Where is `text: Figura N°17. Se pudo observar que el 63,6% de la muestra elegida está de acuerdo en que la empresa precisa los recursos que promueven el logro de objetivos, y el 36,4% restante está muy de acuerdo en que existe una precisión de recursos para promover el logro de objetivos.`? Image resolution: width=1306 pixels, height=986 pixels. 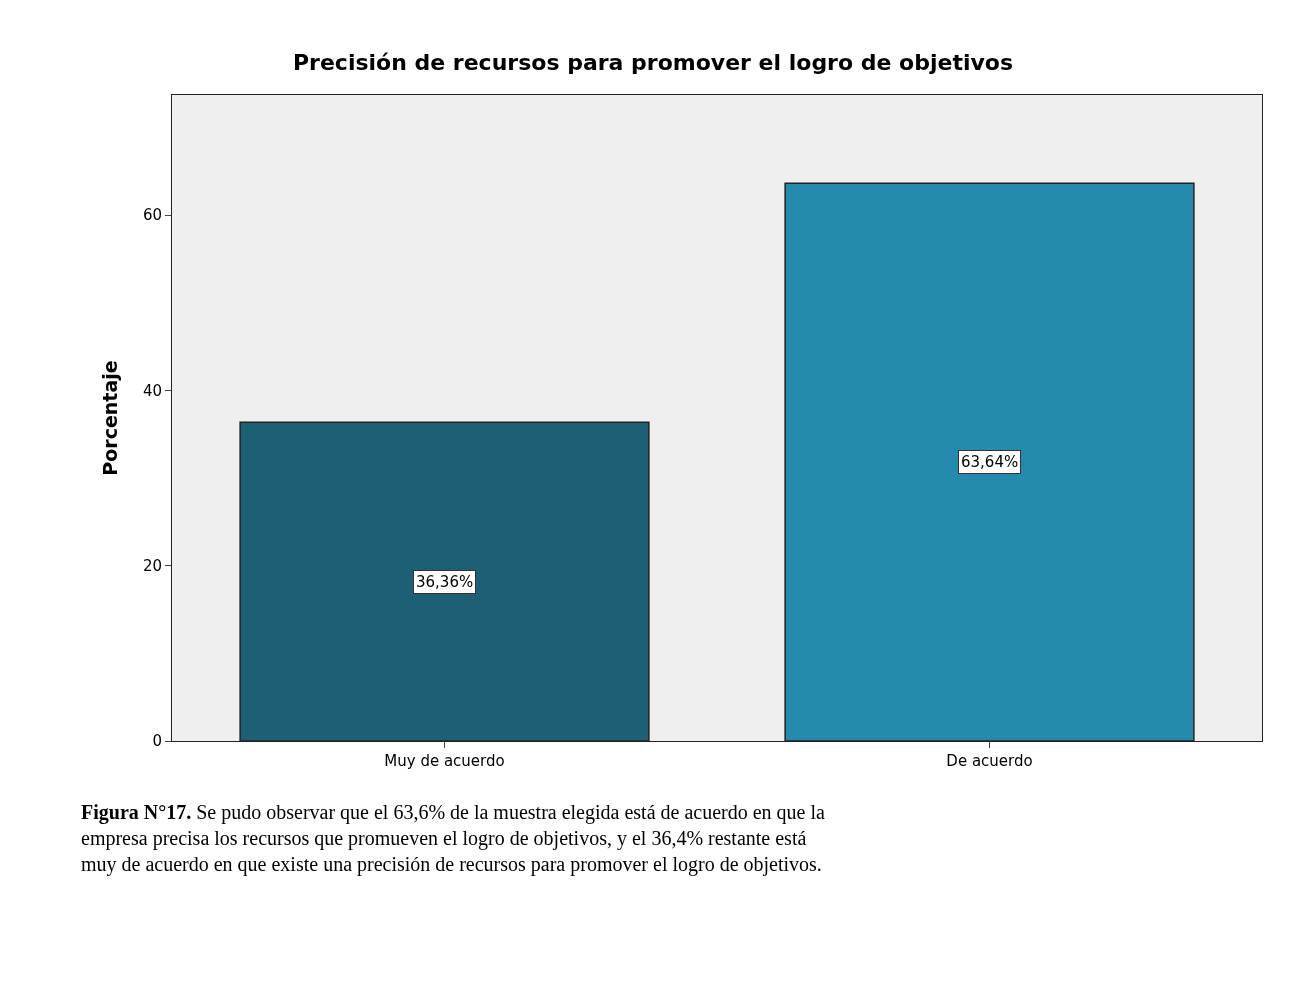
text: Figura N°17. Se pudo observar que el 63,6% de la muestra elegida está de acuerdo en que la empresa precisa los recursos que promueven el logro de objetivos, y el 36,4% restante está muy de acuerdo en que existe una precisión de recursos para promover el logro de objetivos. is located at coordinates (453, 838).